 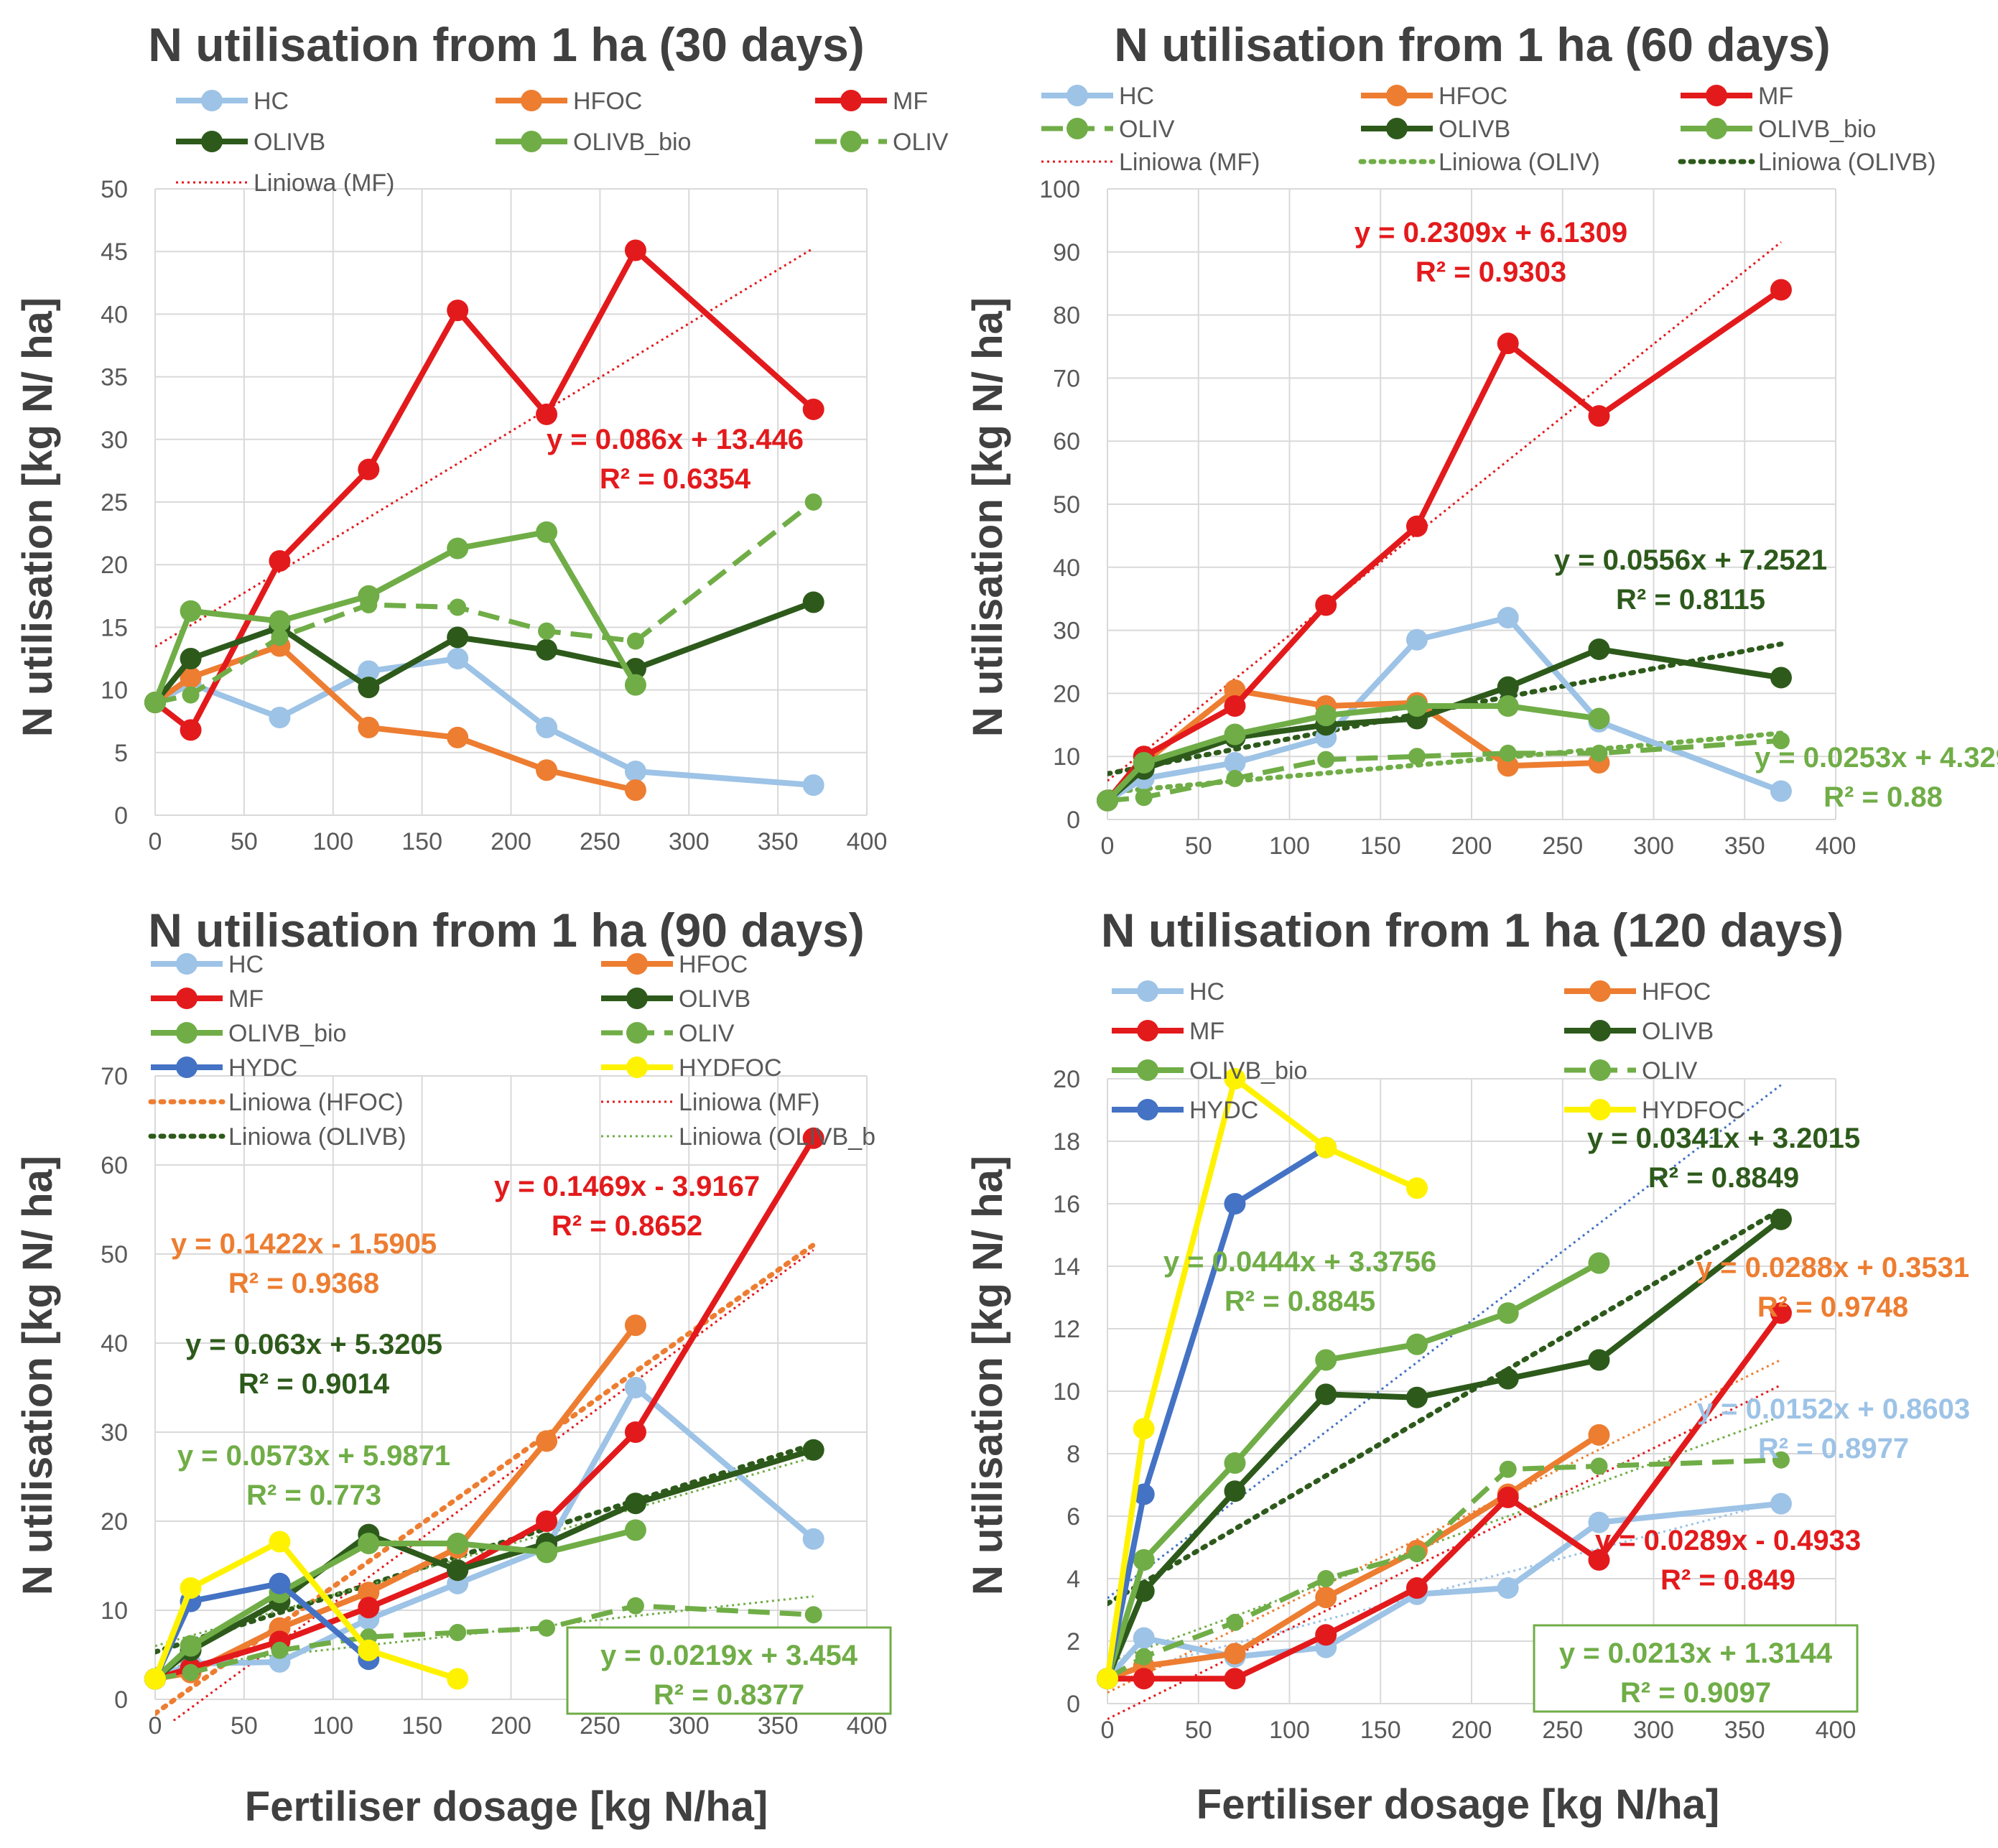 I want to click on equation-text: y = 0.0341x + 3.2015, so click(x=1723, y=1138).